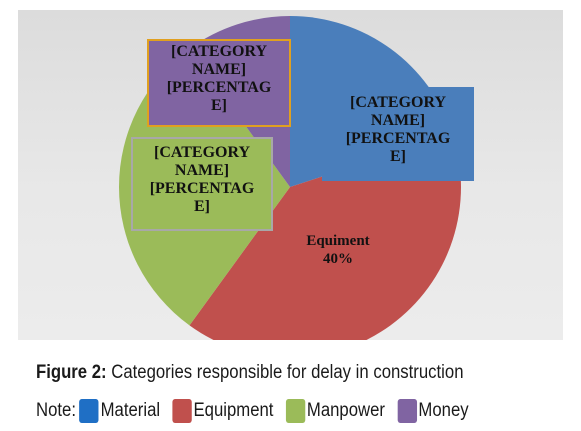  Describe the element at coordinates (56, 410) in the screenshot. I see `note-label: Note:` at that location.